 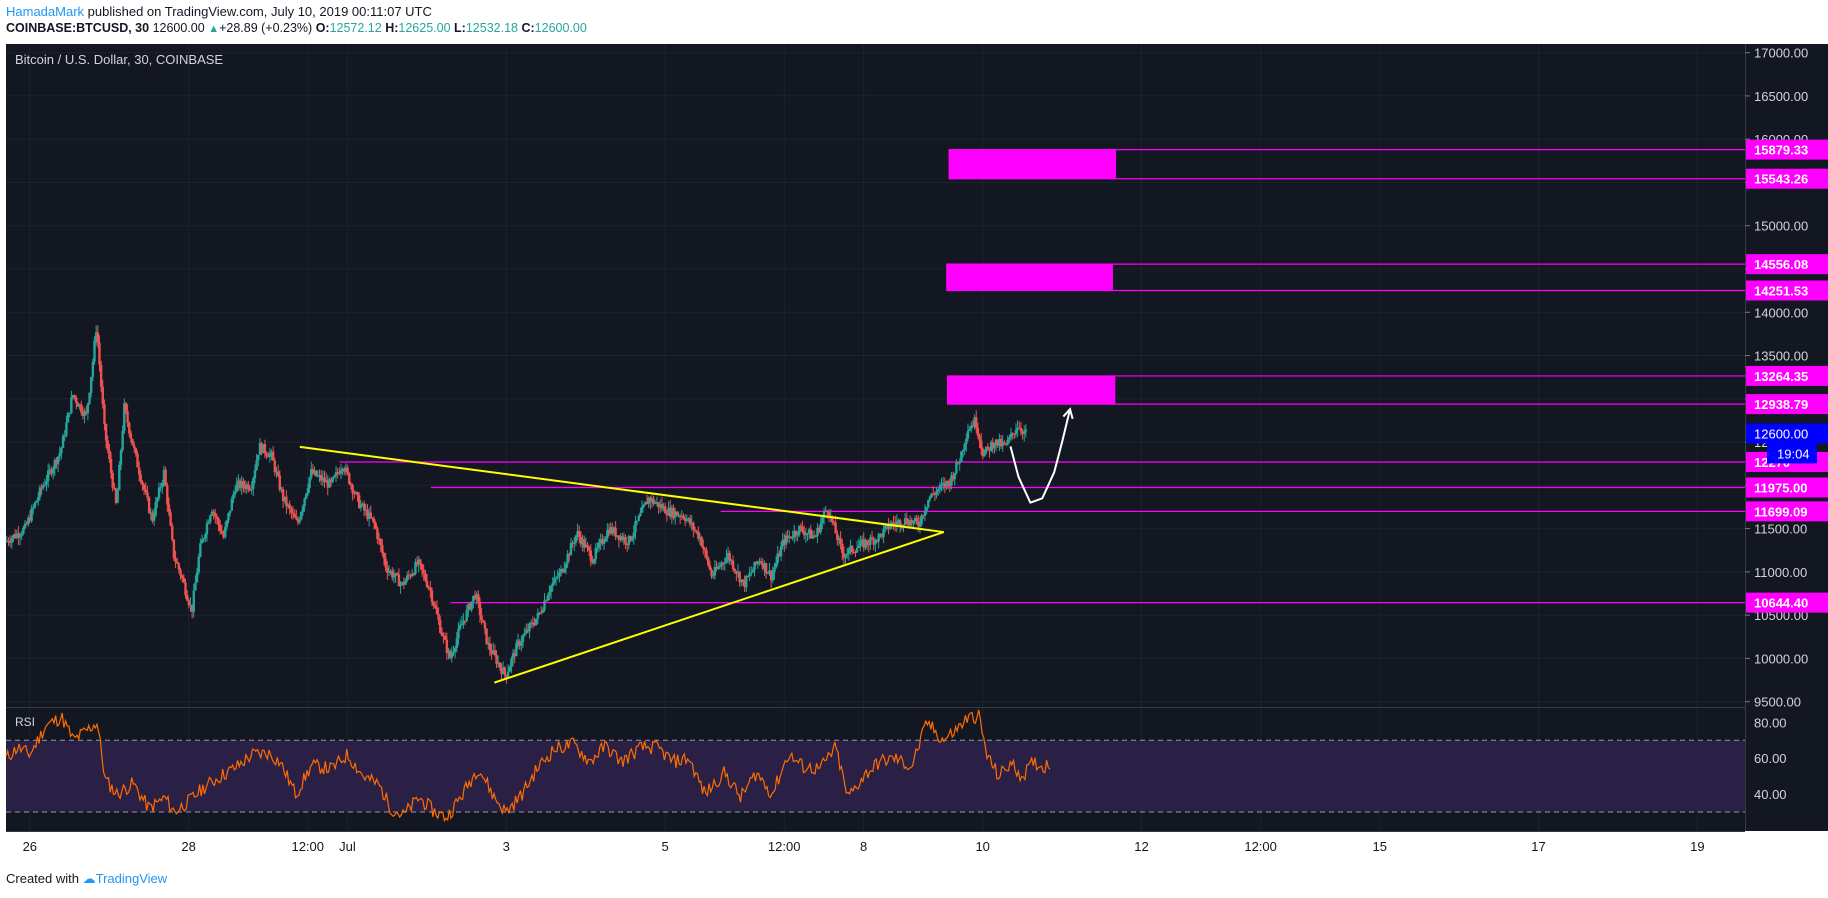 I want to click on time-tick-label: 26, so click(x=30, y=846).